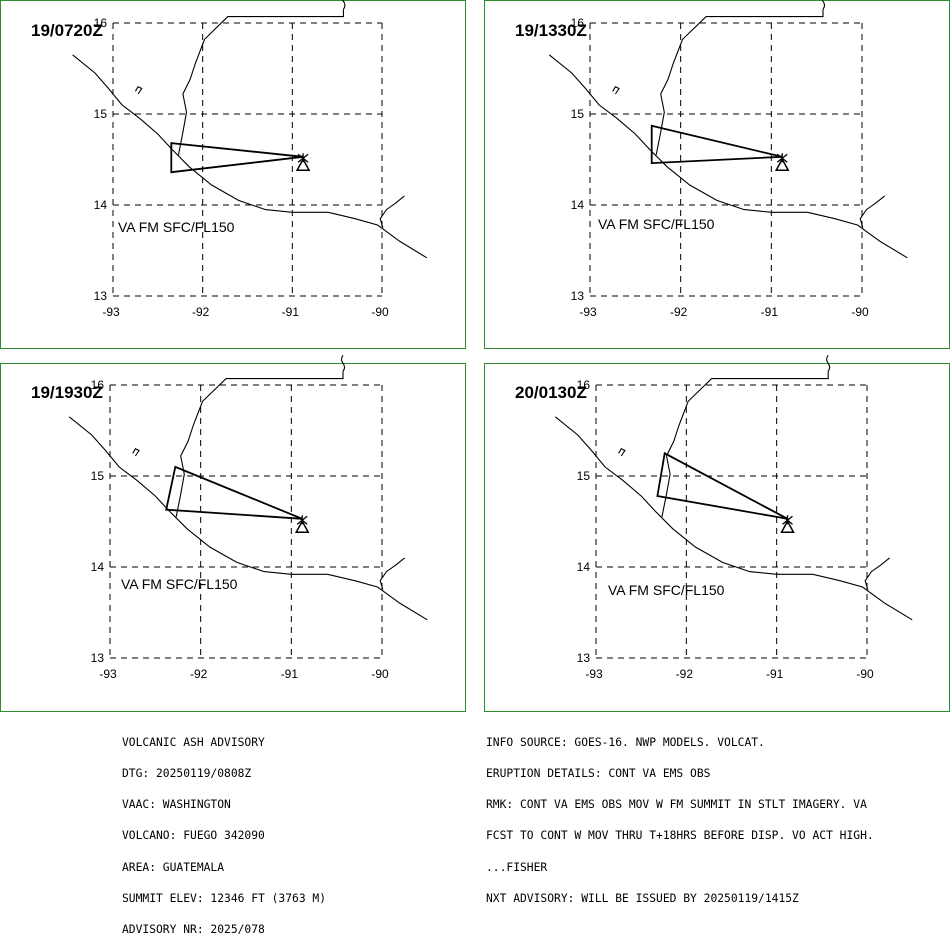  What do you see at coordinates (193, 930) in the screenshot?
I see `advisory-line: ADVISORY NR: 2025/078` at bounding box center [193, 930].